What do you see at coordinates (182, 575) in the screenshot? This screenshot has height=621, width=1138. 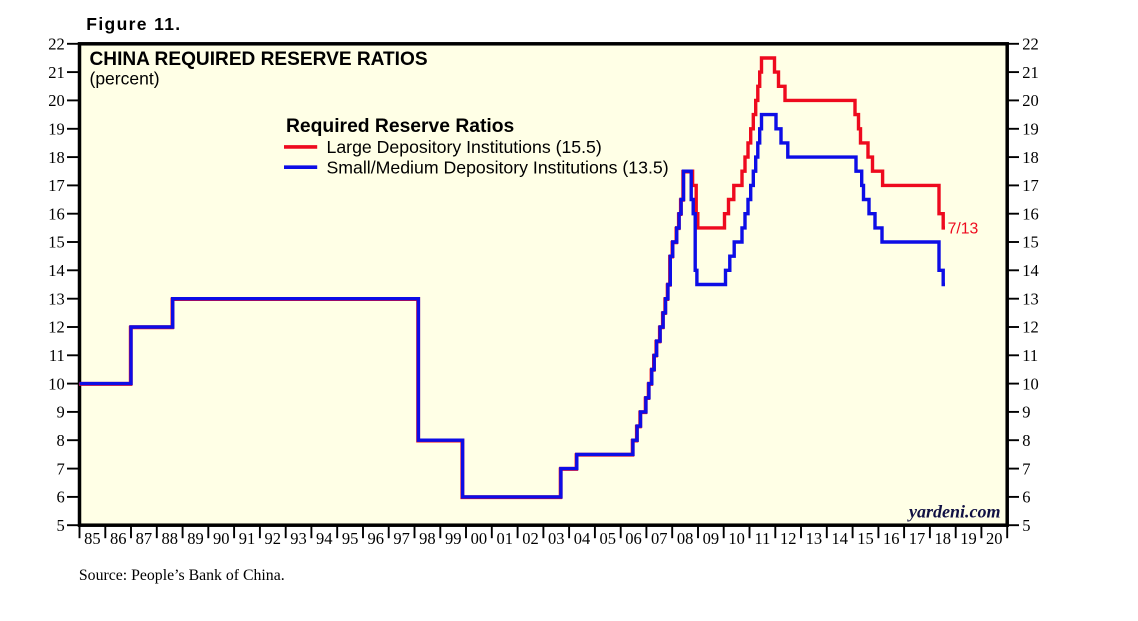 I see `svg-text:Source: People’s Bank of China: Source: People’s Bank of China.` at bounding box center [182, 575].